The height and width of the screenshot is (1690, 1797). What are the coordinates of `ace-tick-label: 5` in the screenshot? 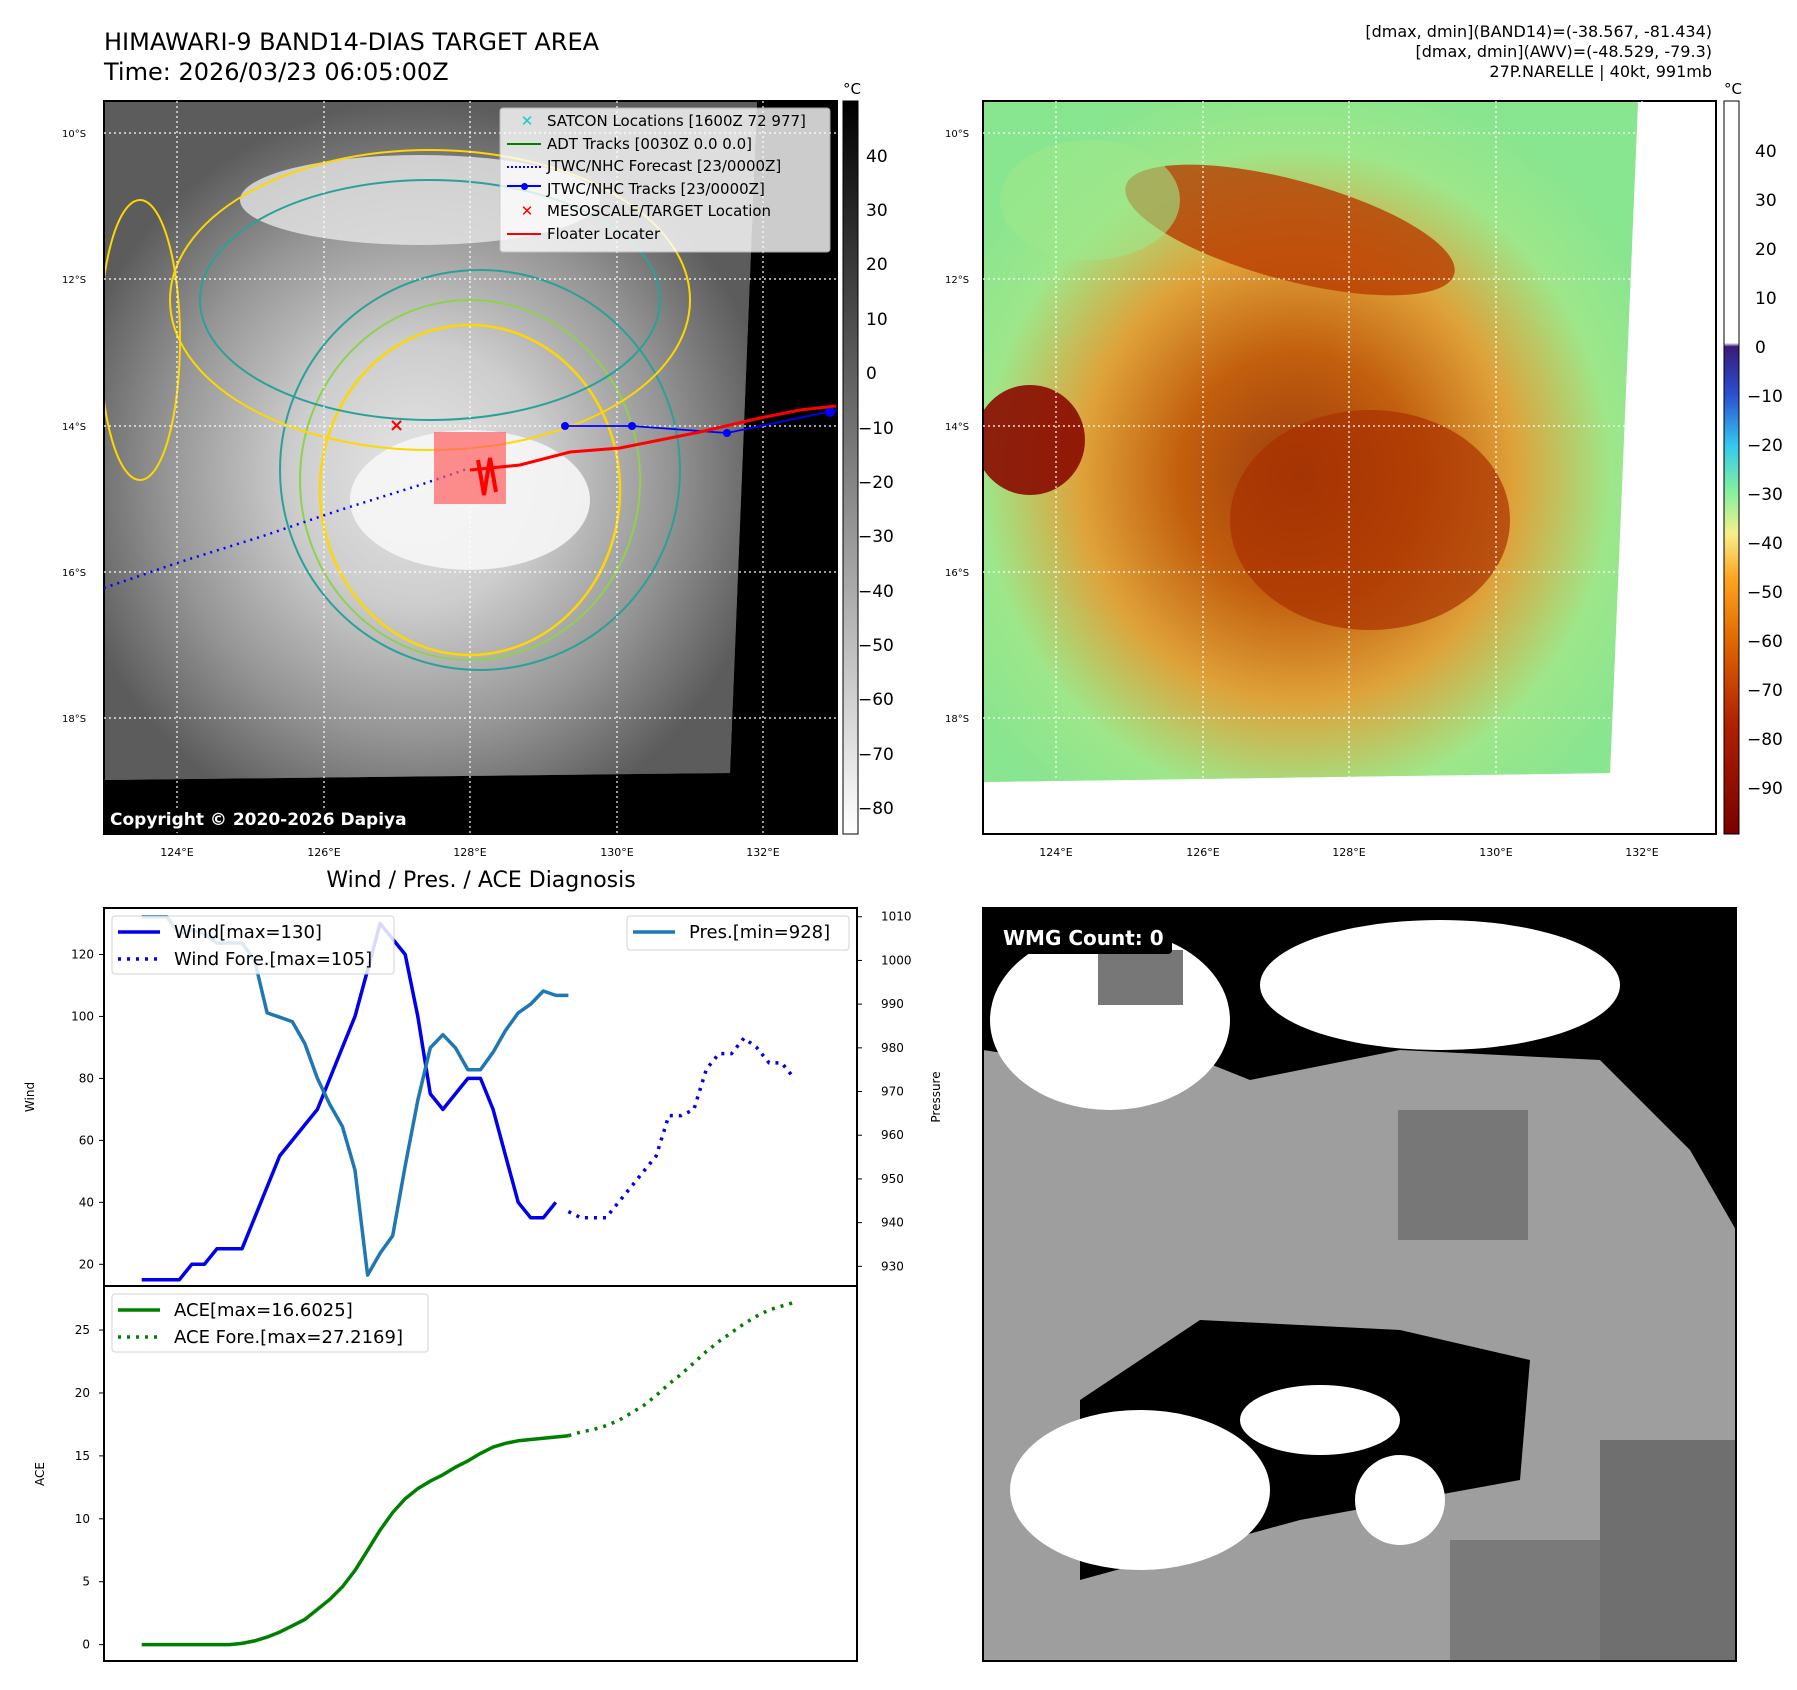 It's located at (86, 1582).